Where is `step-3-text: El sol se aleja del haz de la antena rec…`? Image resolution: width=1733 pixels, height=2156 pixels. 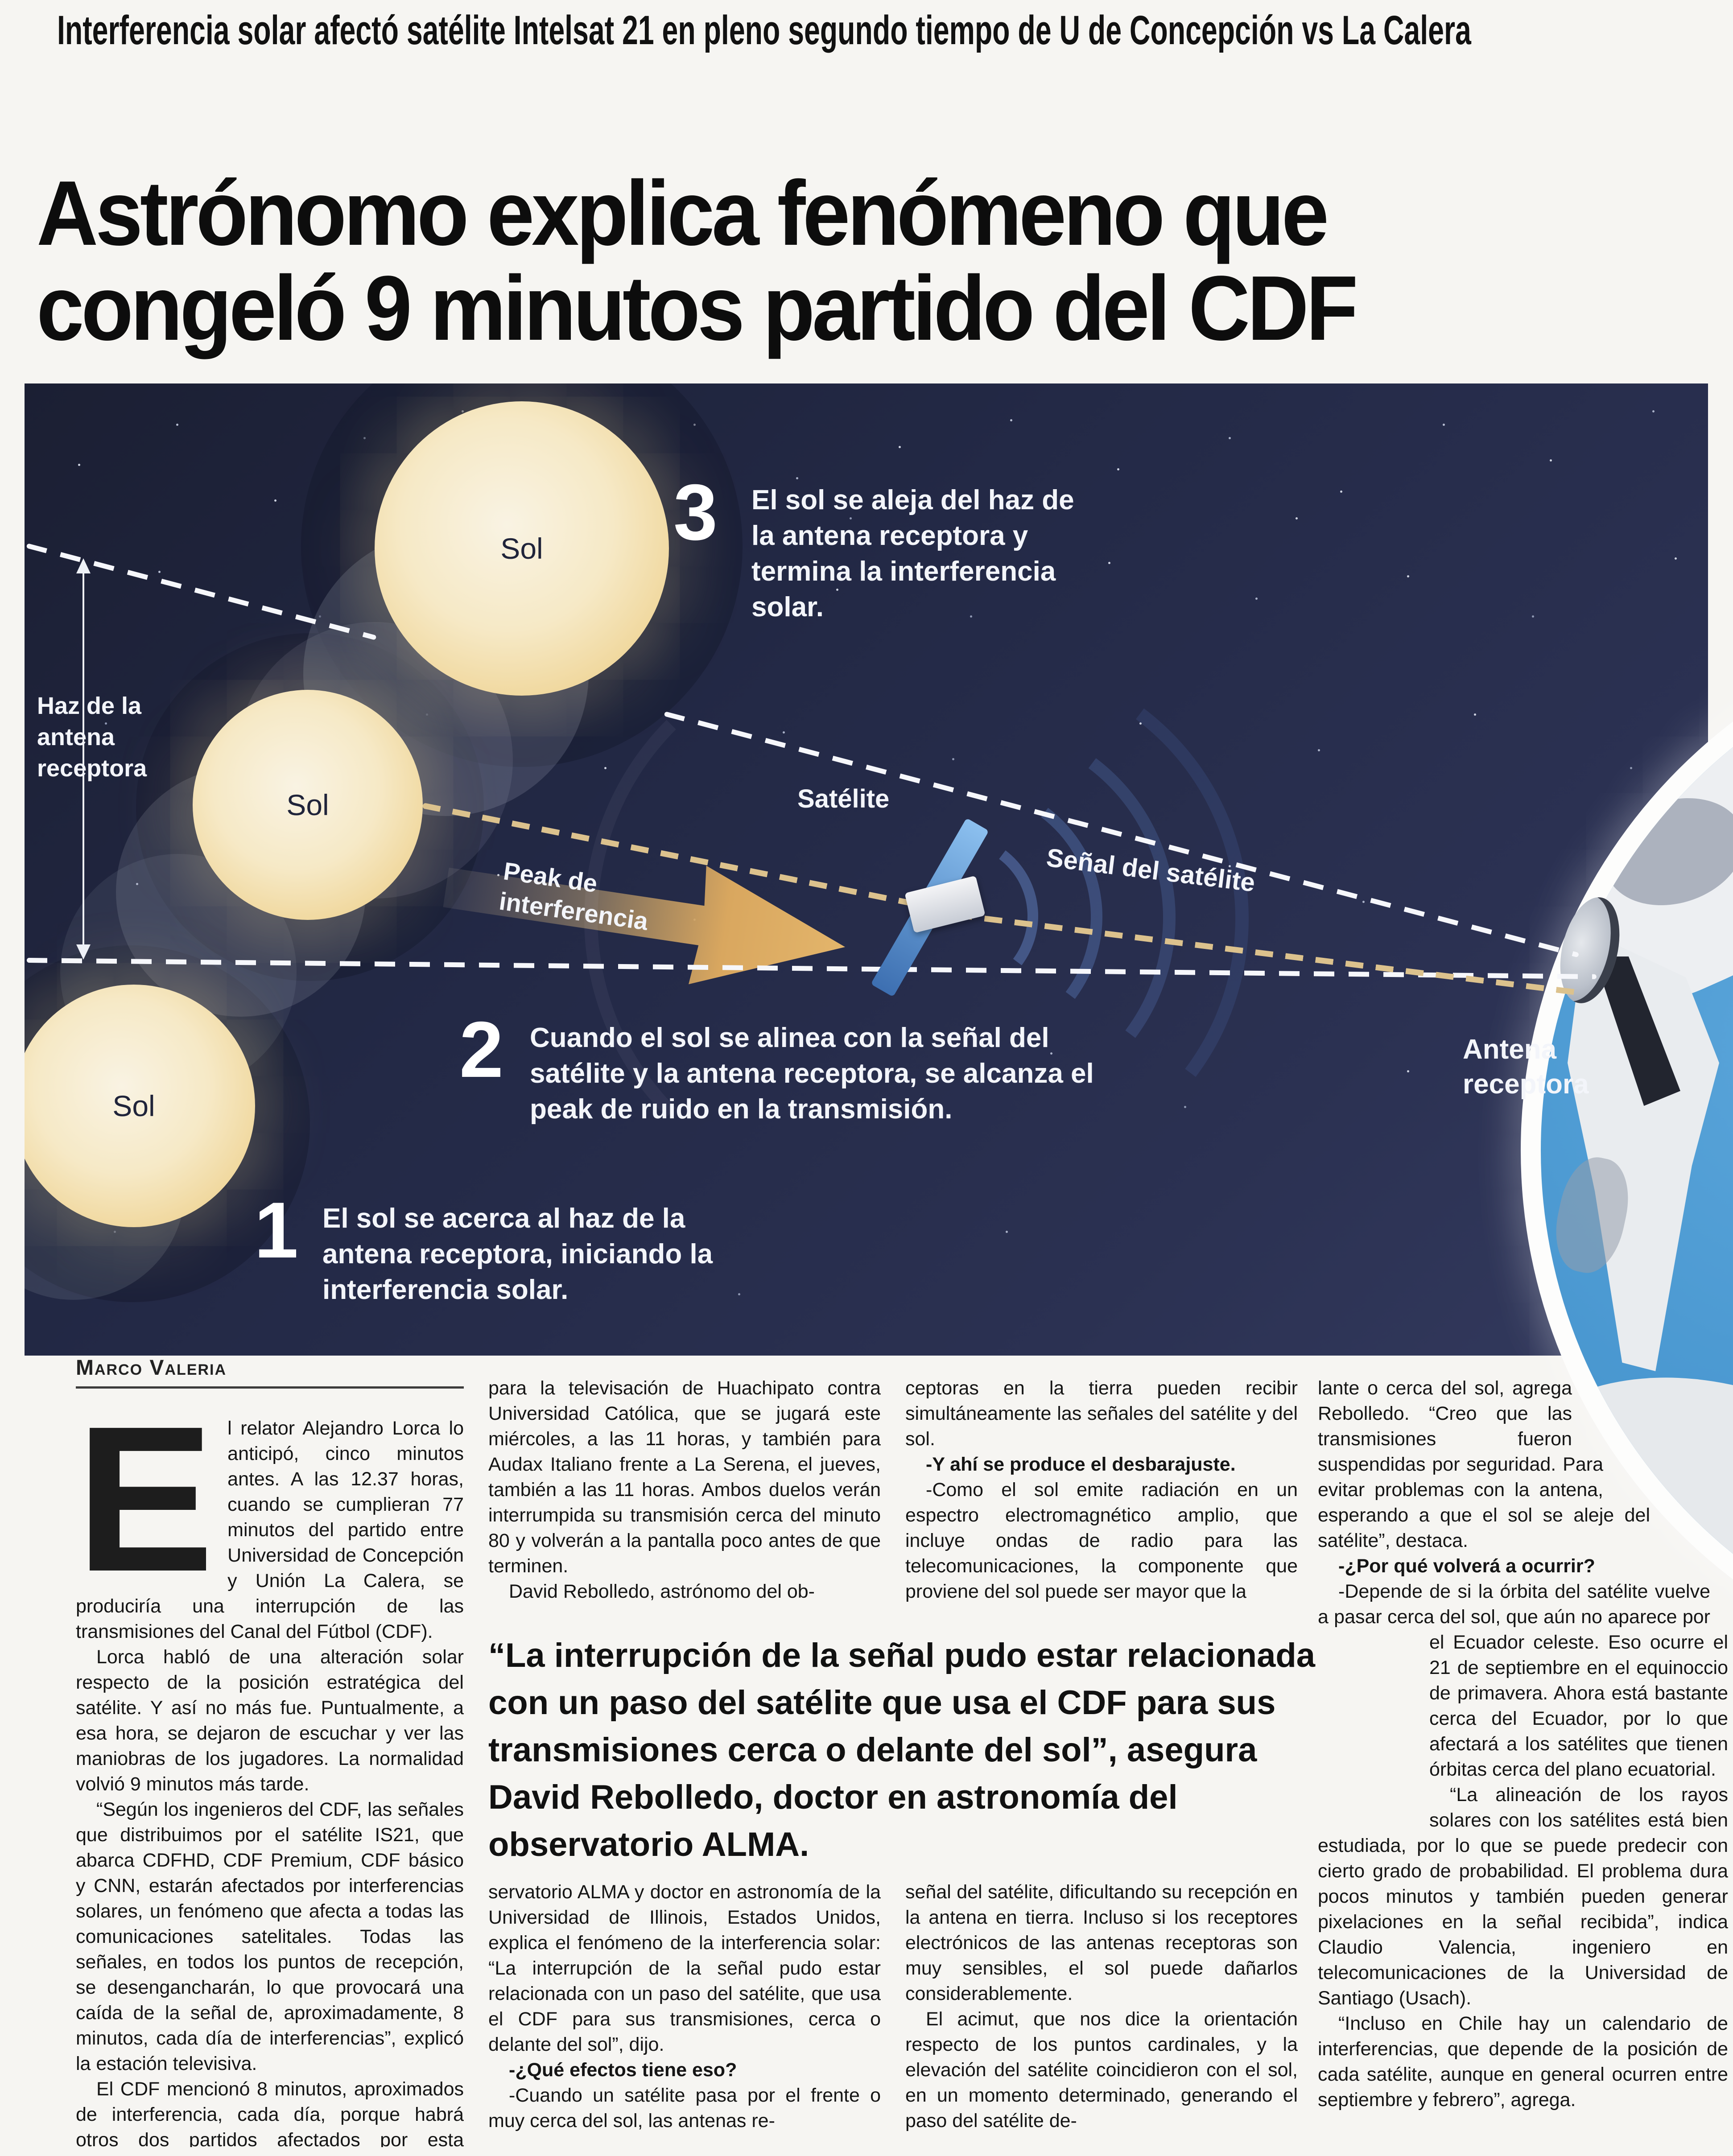
step-3-text: El sol se aleja del haz de la antena rec… is located at coordinates (913, 553).